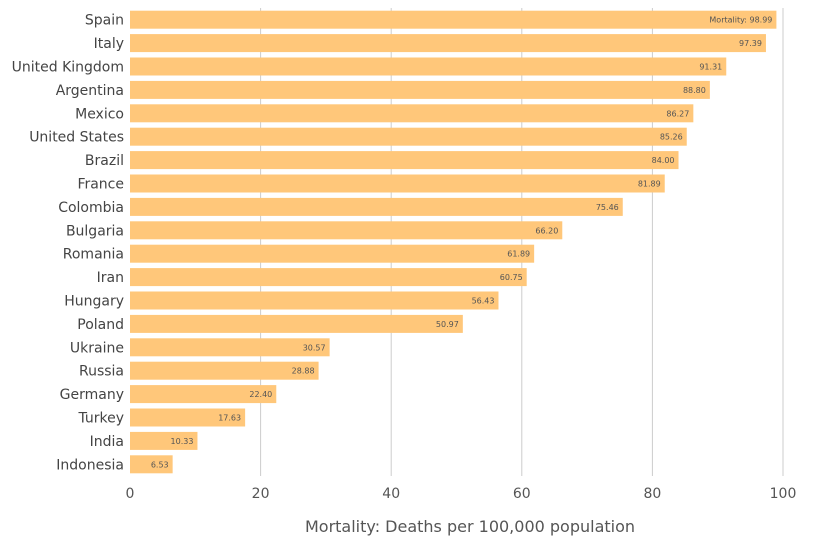 The height and width of the screenshot is (557, 832). Describe the element at coordinates (303, 371) in the screenshot. I see `data-label: 28.88` at that location.